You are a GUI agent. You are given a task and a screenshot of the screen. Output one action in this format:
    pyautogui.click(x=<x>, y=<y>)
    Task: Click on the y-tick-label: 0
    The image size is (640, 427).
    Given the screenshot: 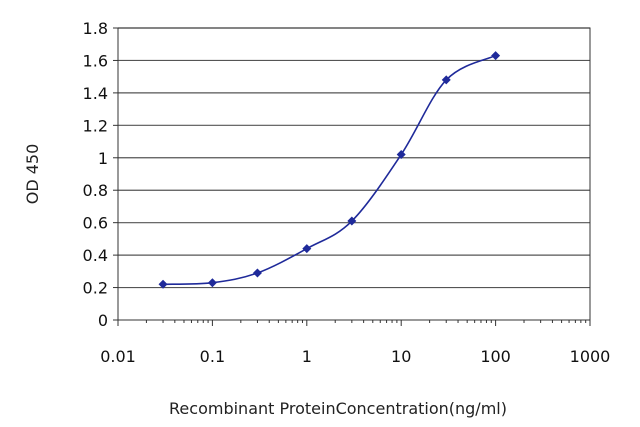 What is the action you would take?
    pyautogui.click(x=103, y=320)
    